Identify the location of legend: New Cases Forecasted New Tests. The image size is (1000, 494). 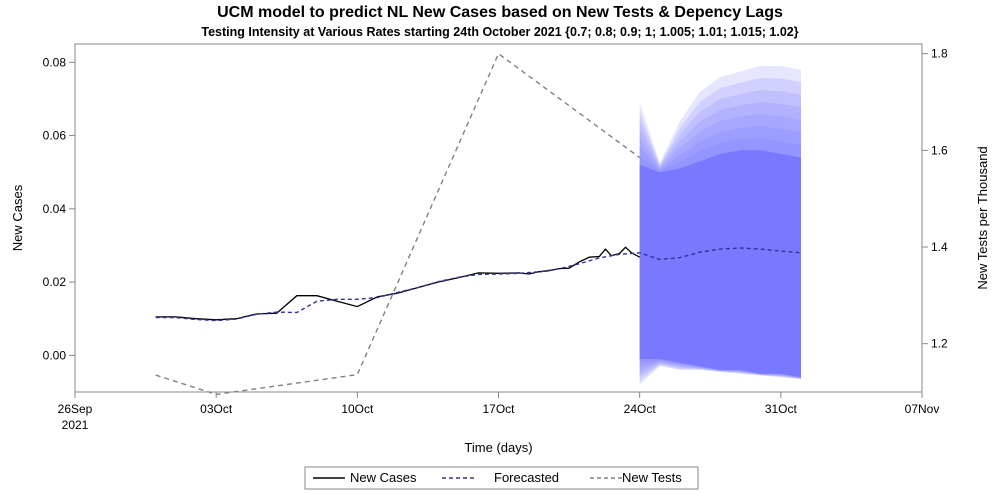
(501, 478).